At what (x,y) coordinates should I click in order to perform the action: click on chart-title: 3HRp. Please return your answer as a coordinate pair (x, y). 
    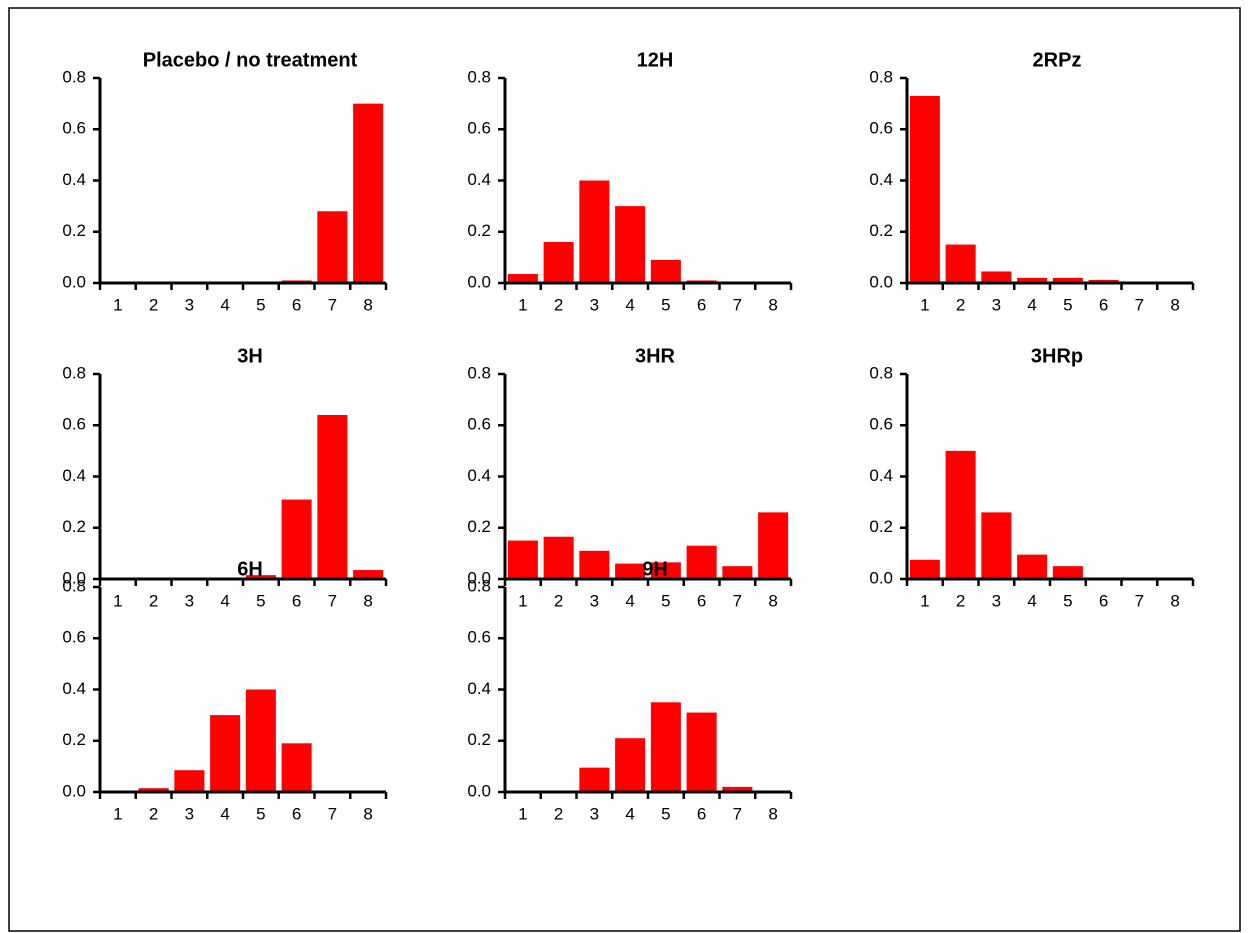
    Looking at the image, I should click on (1057, 356).